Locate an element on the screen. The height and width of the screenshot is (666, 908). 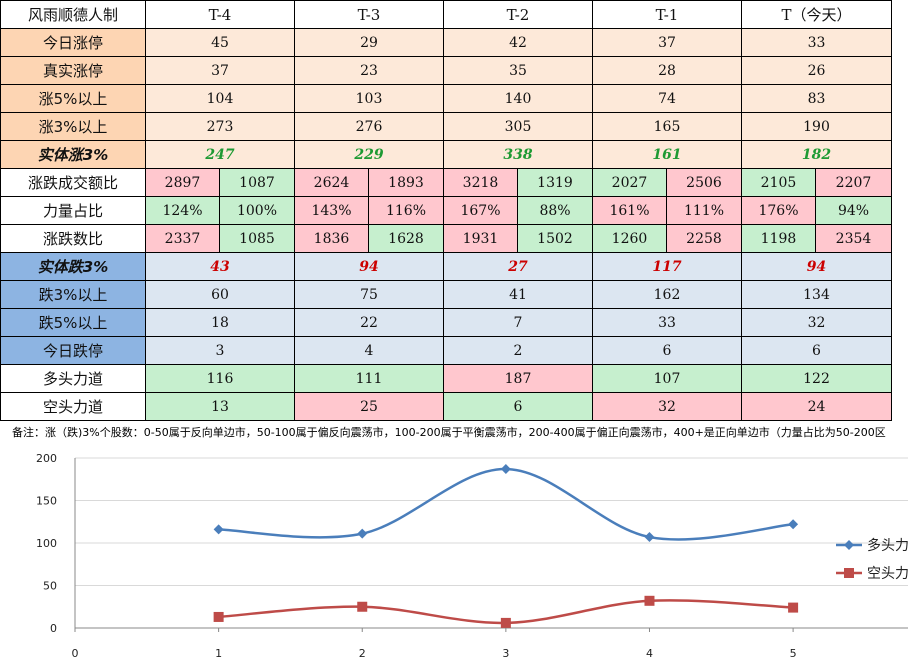
row-label: 实体涨3% is located at coordinates (73, 154).